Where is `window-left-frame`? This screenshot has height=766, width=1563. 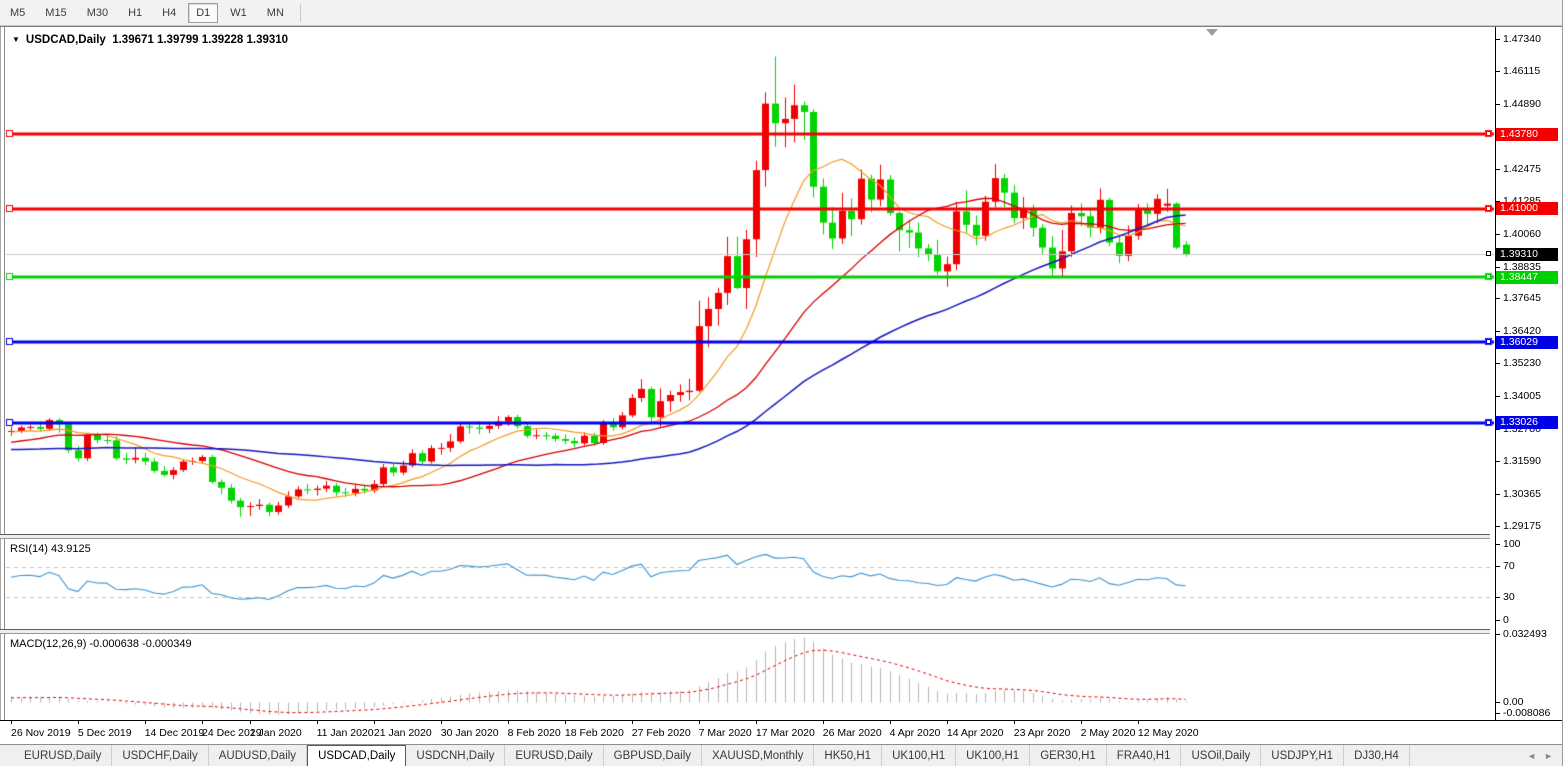
window-left-frame is located at coordinates (2, 385).